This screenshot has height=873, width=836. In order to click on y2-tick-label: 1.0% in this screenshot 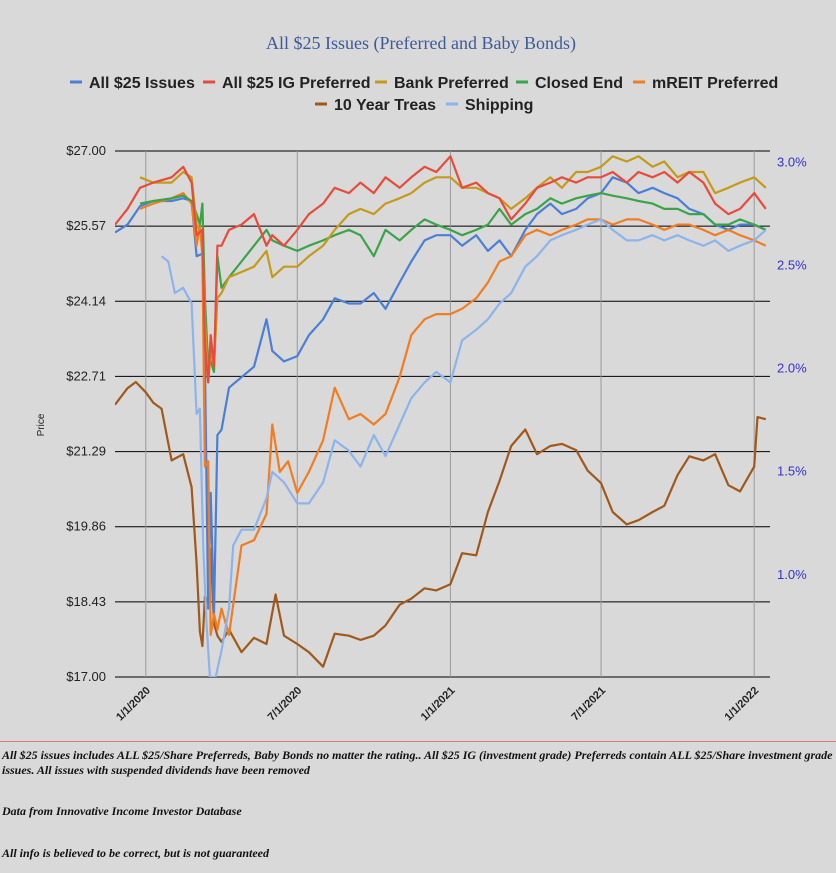, I will do `click(792, 574)`.